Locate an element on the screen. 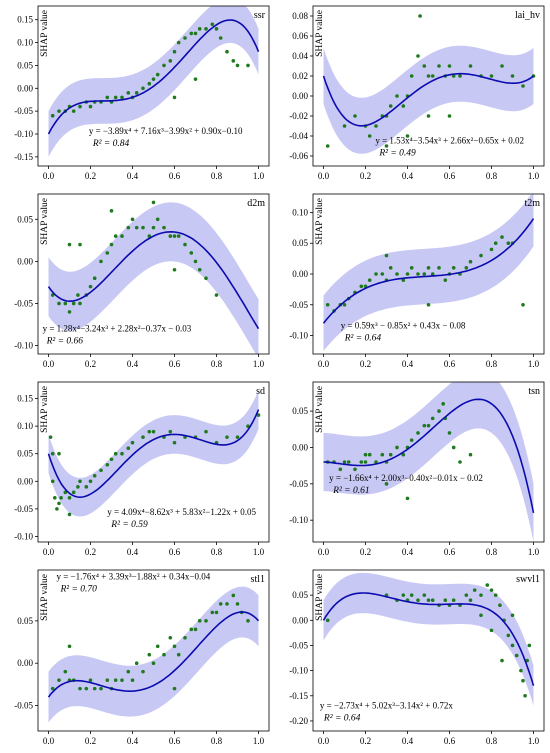 The width and height of the screenshot is (550, 753). fit-equation: y = −1.66x⁴ + 2.00x³−0.40x²−0.01x − 0.02 is located at coordinates (406, 478).